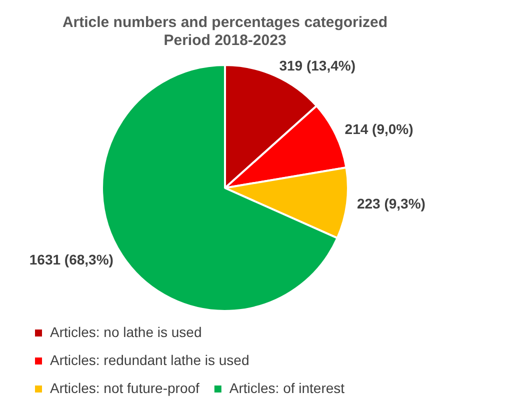 This screenshot has height=410, width=510. What do you see at coordinates (71, 259) in the screenshot?
I see `data-label: 1631 (68,3%)` at bounding box center [71, 259].